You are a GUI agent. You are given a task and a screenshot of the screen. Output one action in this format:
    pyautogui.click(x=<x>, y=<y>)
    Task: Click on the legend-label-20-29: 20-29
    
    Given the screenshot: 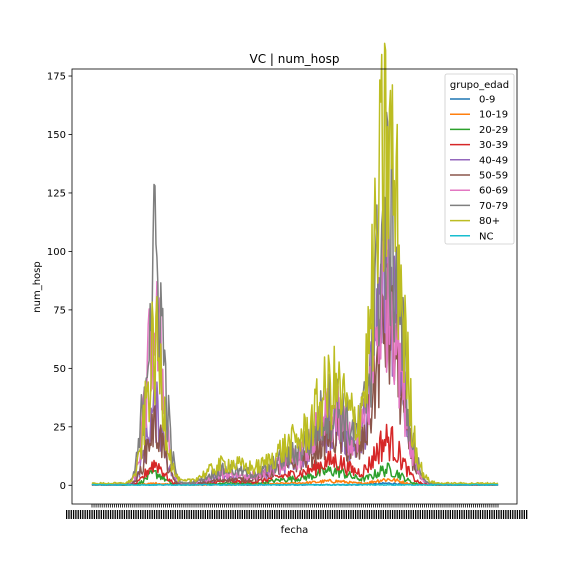 What is the action you would take?
    pyautogui.click(x=493, y=130)
    